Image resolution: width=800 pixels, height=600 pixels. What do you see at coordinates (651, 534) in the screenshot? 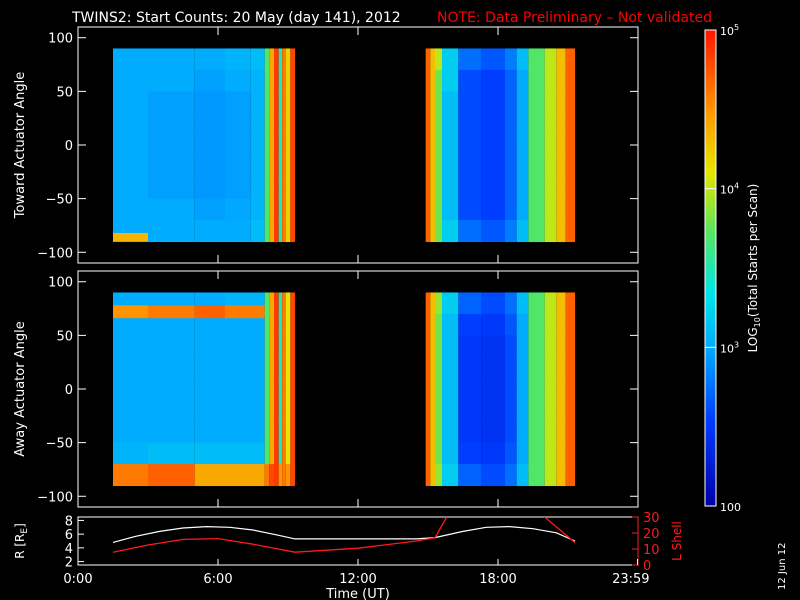
I see `lshell-y-tick-label: 20` at bounding box center [651, 534].